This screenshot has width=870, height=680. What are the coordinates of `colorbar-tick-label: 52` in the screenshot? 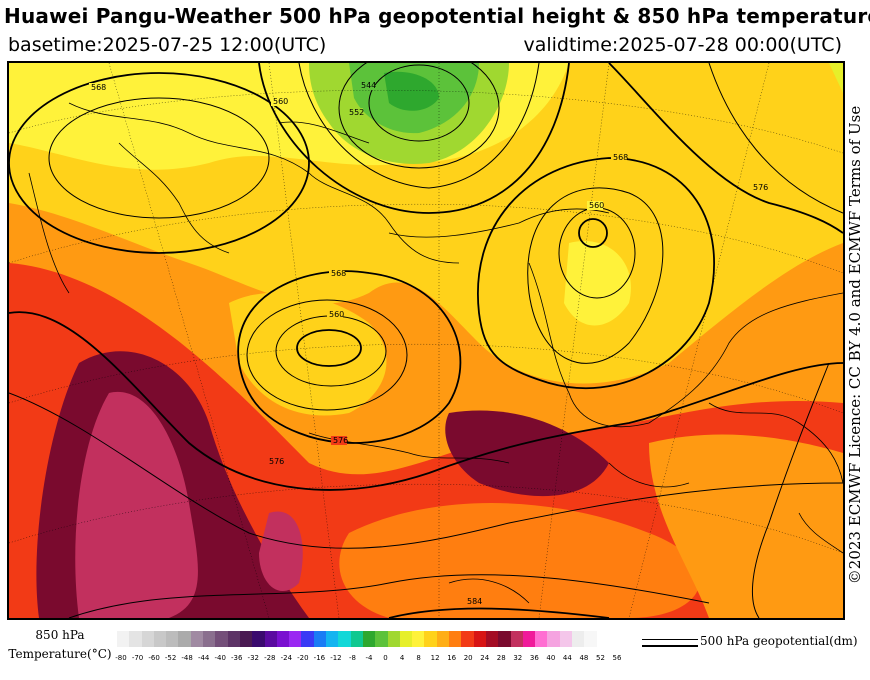 It's located at (600, 658).